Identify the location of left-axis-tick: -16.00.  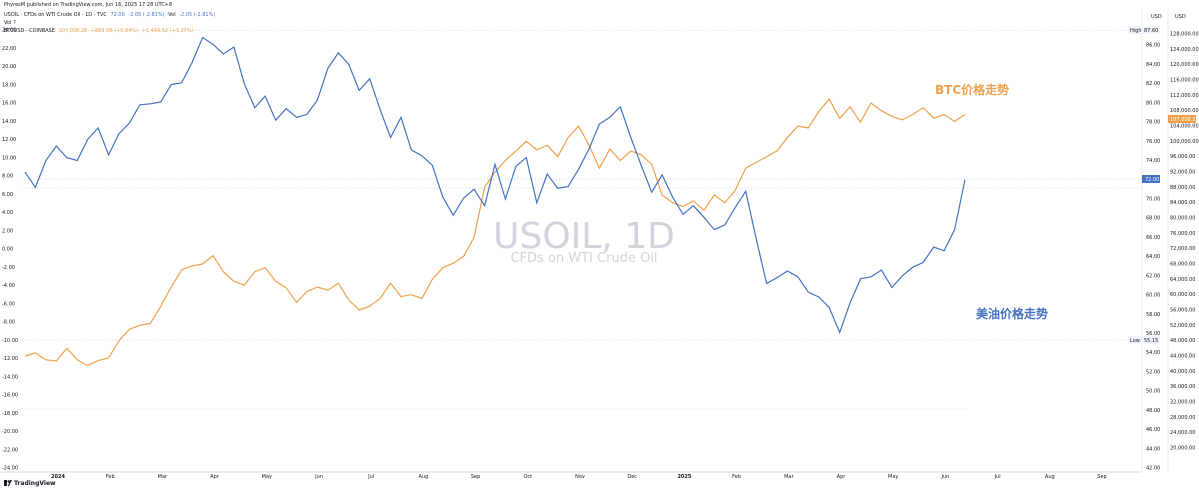
(10, 396).